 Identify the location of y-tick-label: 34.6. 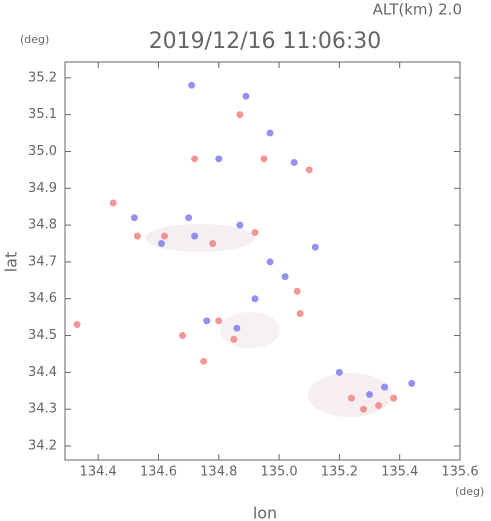
(42, 298).